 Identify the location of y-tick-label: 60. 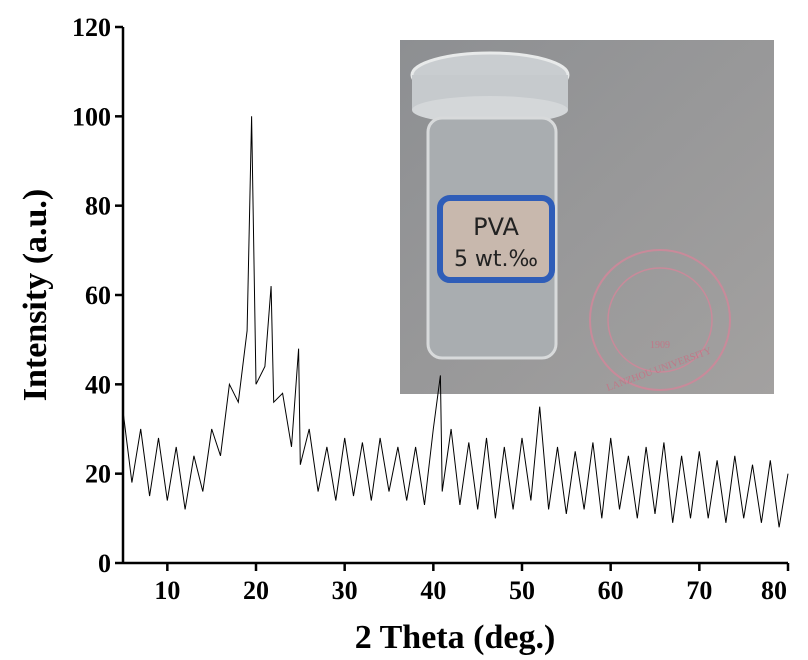
(98, 295).